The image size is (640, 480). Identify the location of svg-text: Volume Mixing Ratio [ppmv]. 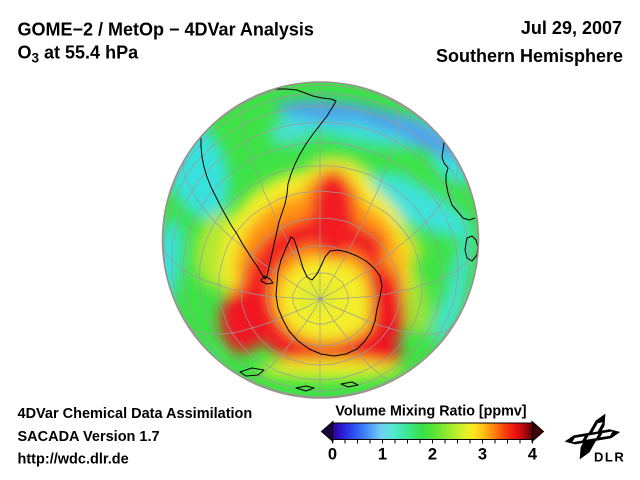
(430, 412).